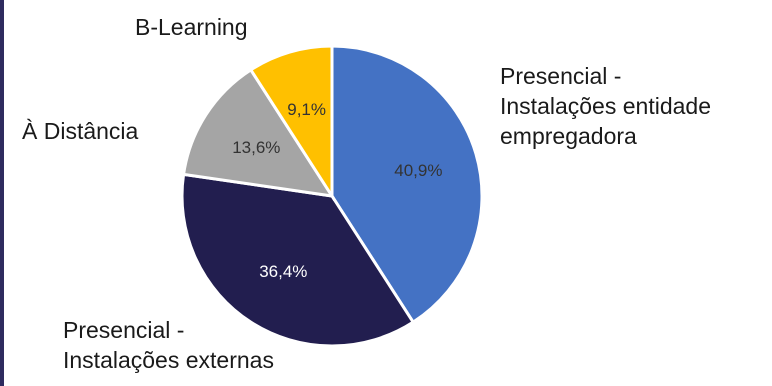  Describe the element at coordinates (191, 27) in the screenshot. I see `label-b-learning: B-Learning` at that location.